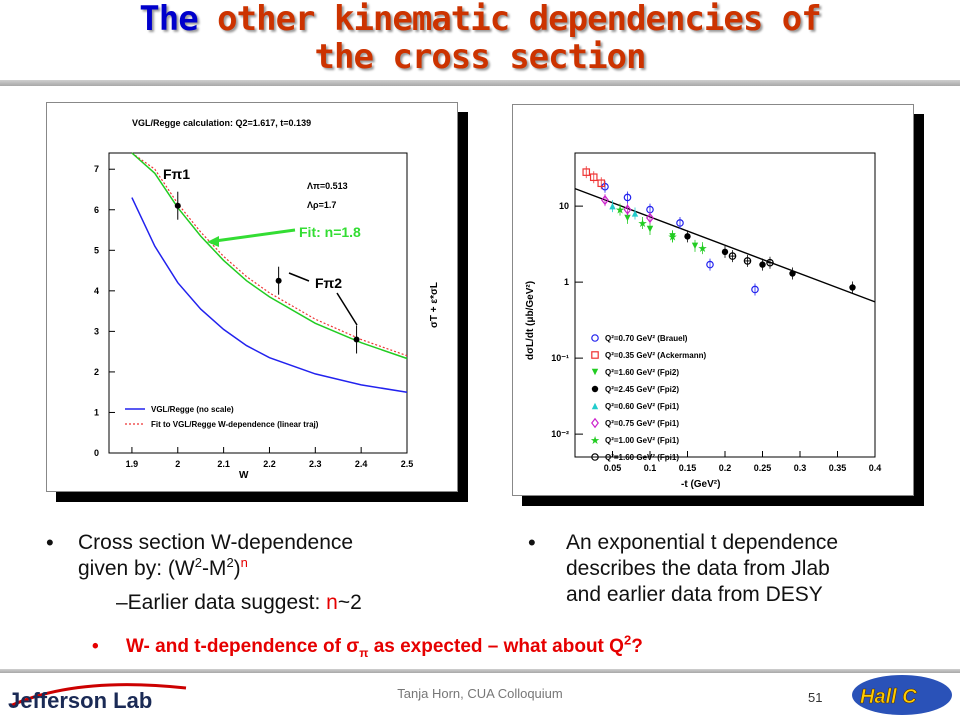 This screenshot has height=723, width=960. Describe the element at coordinates (642, 423) in the screenshot. I see `right-legend-entry: Q²=0.75 GeV² (Fpi1)` at that location.